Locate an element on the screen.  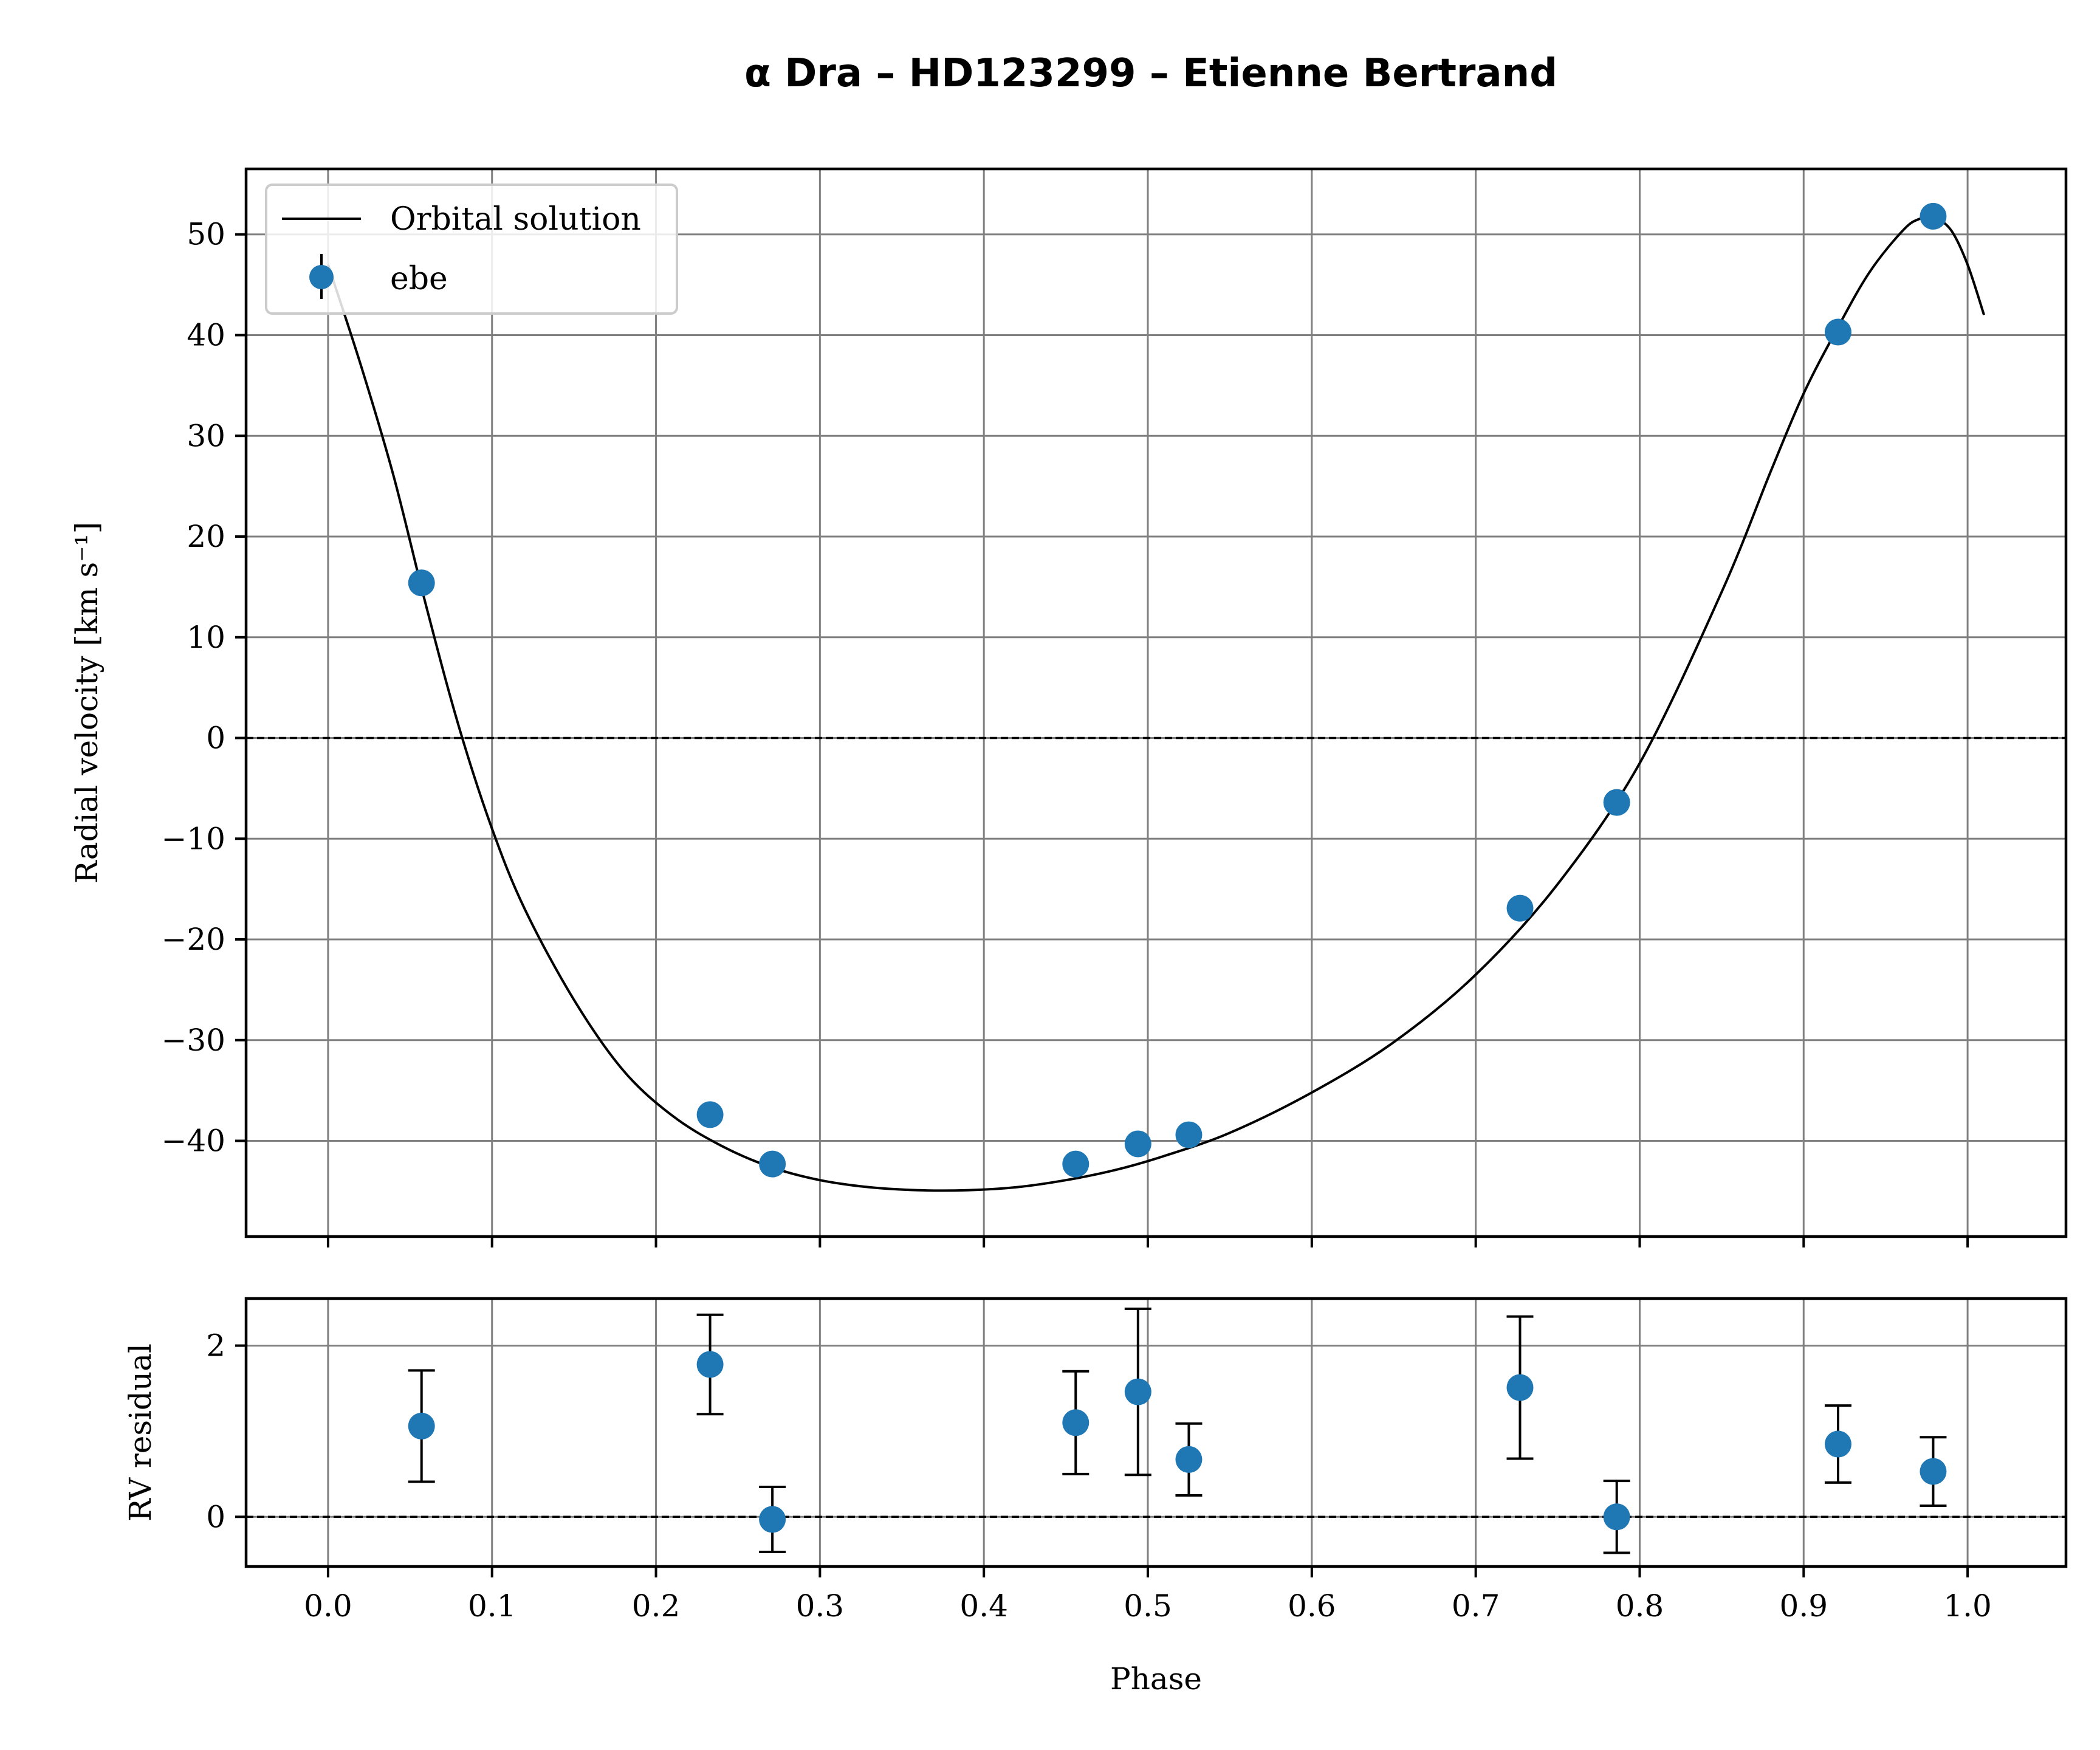
residual-axes-frame is located at coordinates (1156, 1432).